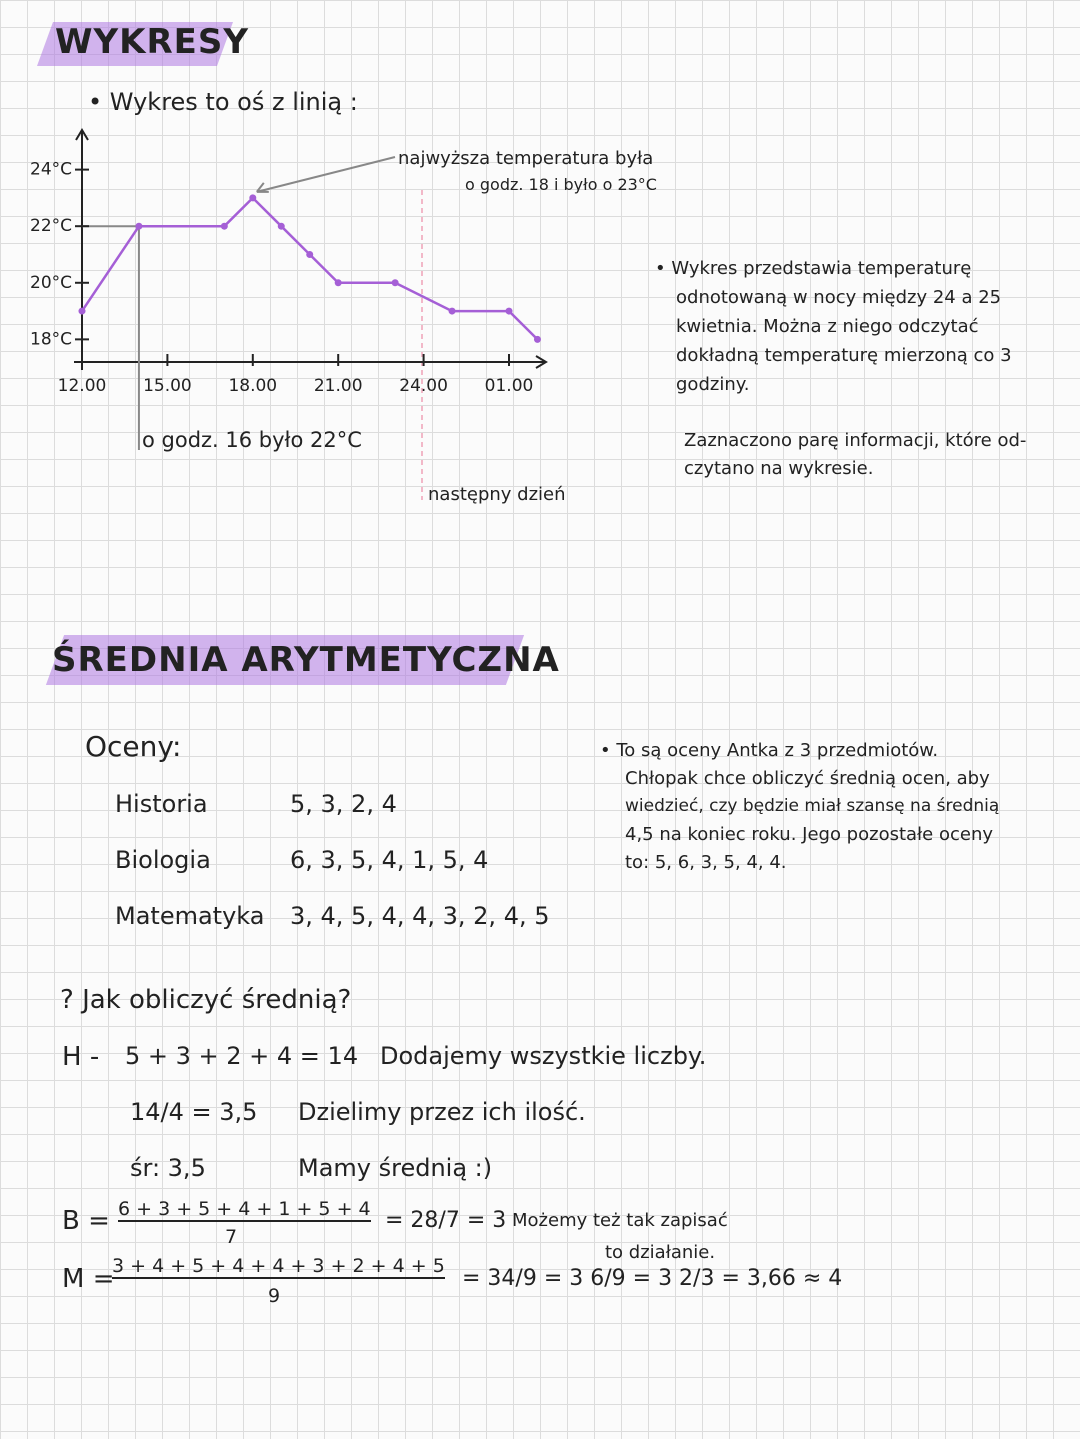 The width and height of the screenshot is (1080, 1439). I want to click on grades: 6, 3, 5, 4, 1, 5, 4, so click(389, 860).